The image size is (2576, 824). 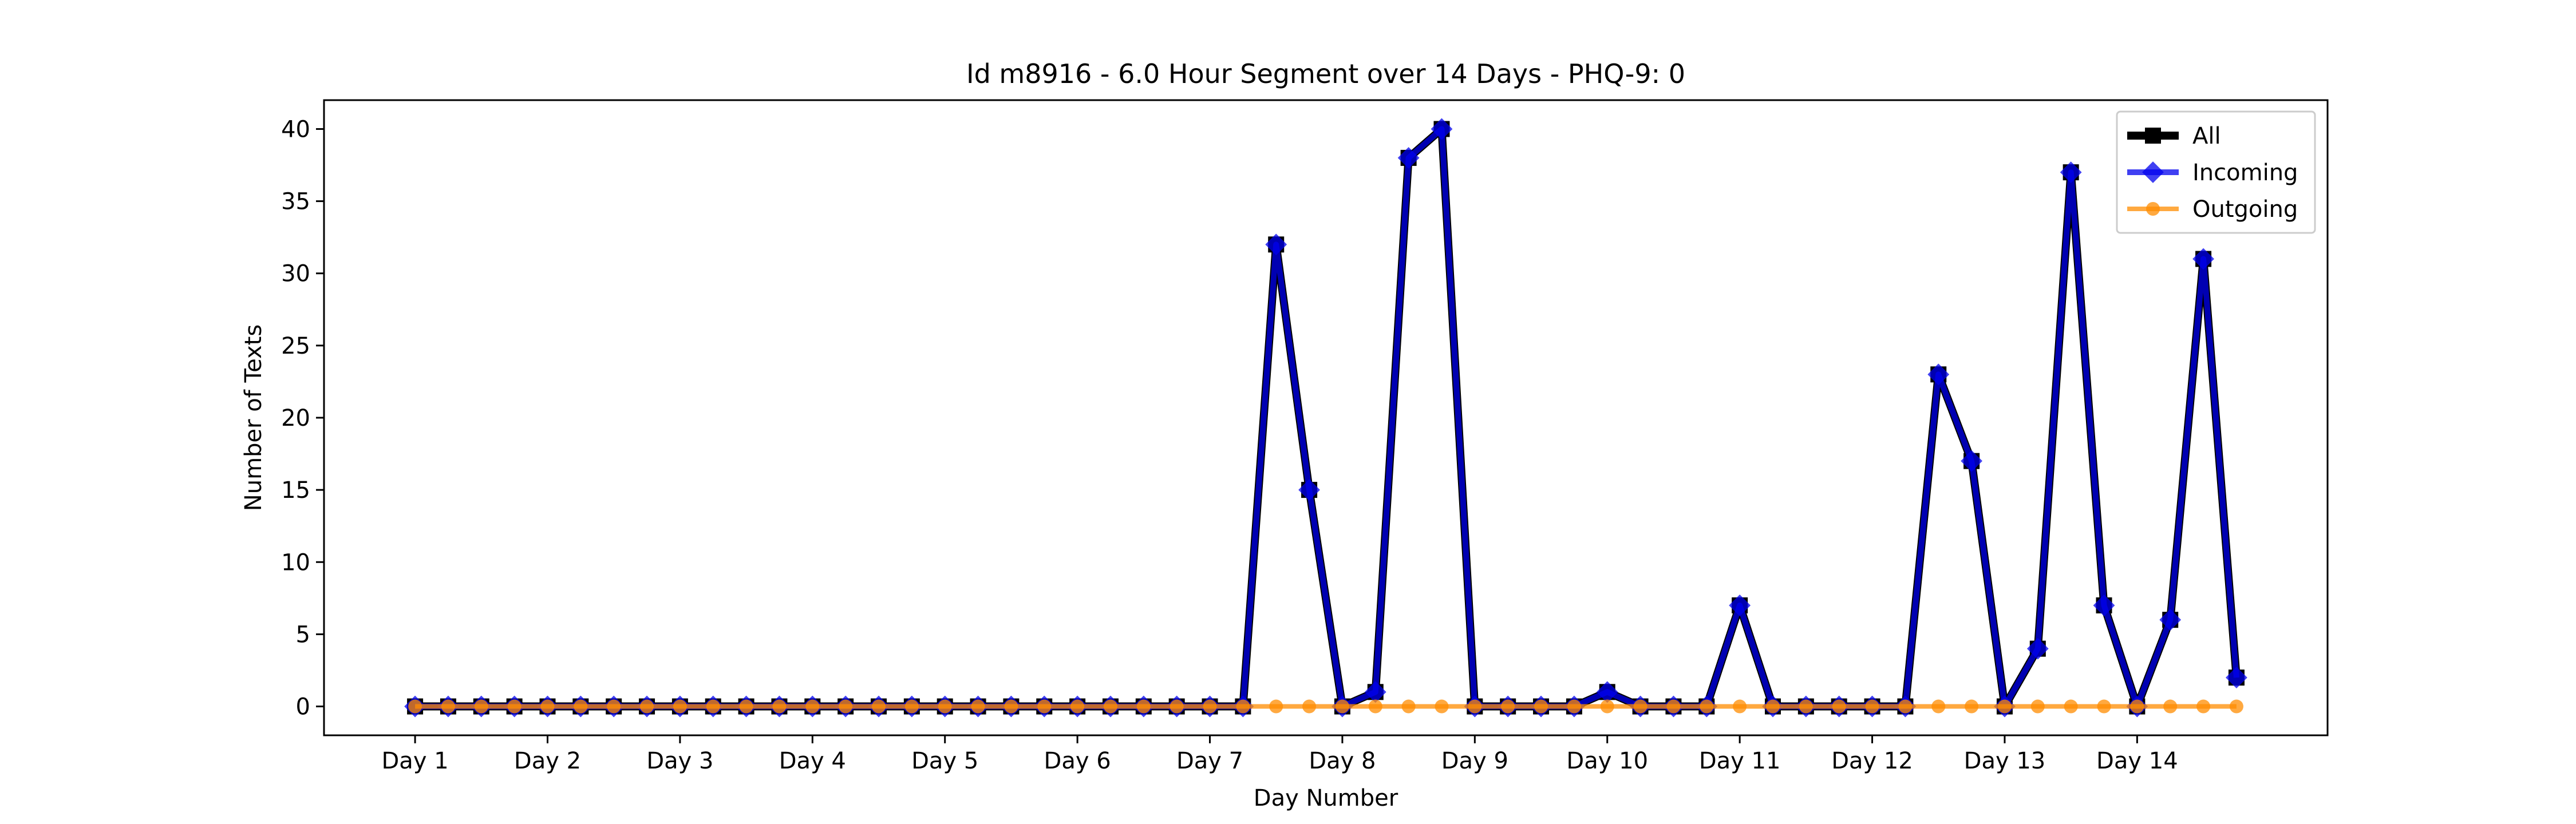 I want to click on y-tick-label: 0, so click(x=303, y=707).